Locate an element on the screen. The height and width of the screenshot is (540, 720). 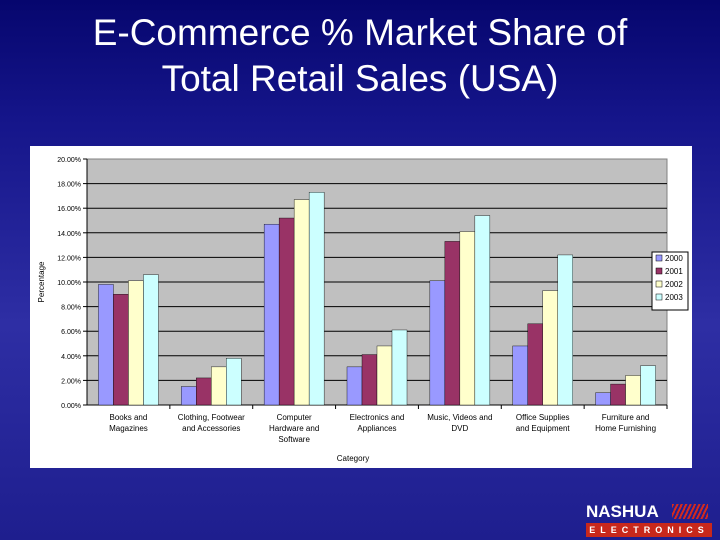
y-tick-label: 18.00% is located at coordinates (69, 185).